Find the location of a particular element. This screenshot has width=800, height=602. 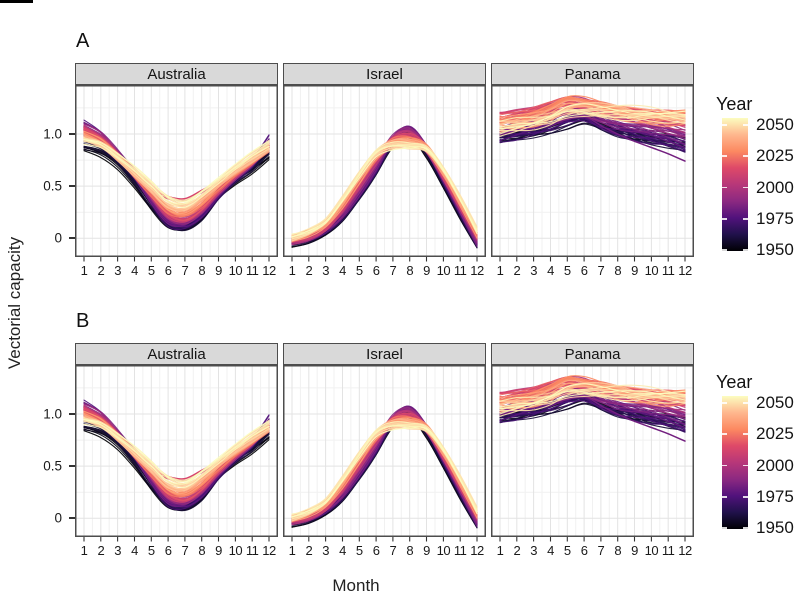

panel-label-b: B is located at coordinates (83, 321).